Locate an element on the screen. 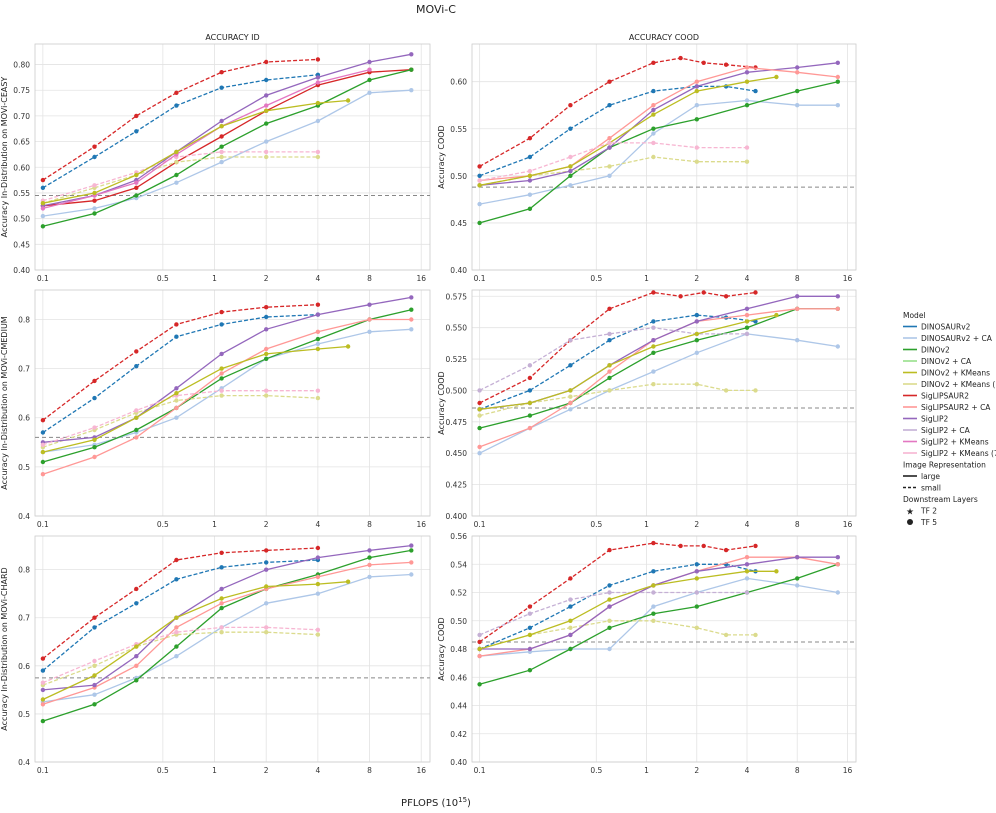 Image resolution: width=996 pixels, height=813 pixels. legend-entry: DINOv2 + CA is located at coordinates (946, 361).